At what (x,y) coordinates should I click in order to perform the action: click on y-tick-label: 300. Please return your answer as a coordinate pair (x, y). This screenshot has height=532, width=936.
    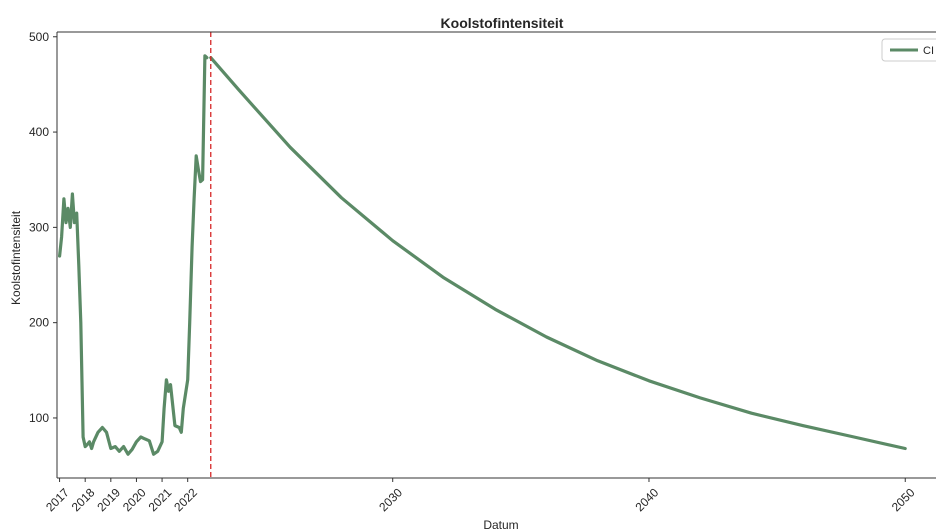
    Looking at the image, I should click on (39, 227).